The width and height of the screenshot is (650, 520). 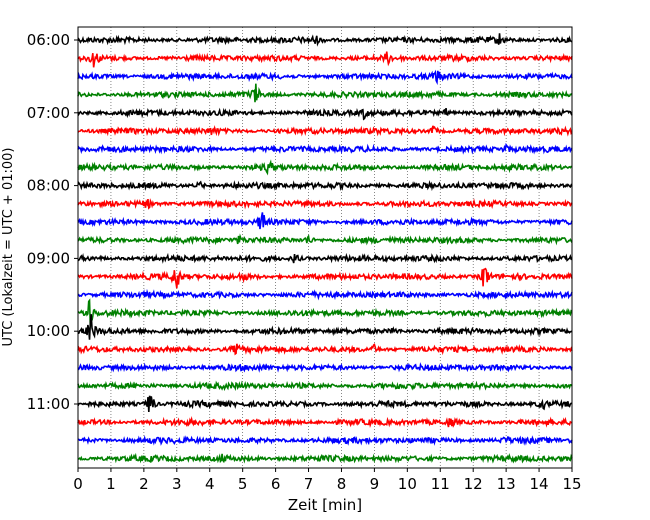 I want to click on x-tick-label: 2, so click(x=144, y=484).